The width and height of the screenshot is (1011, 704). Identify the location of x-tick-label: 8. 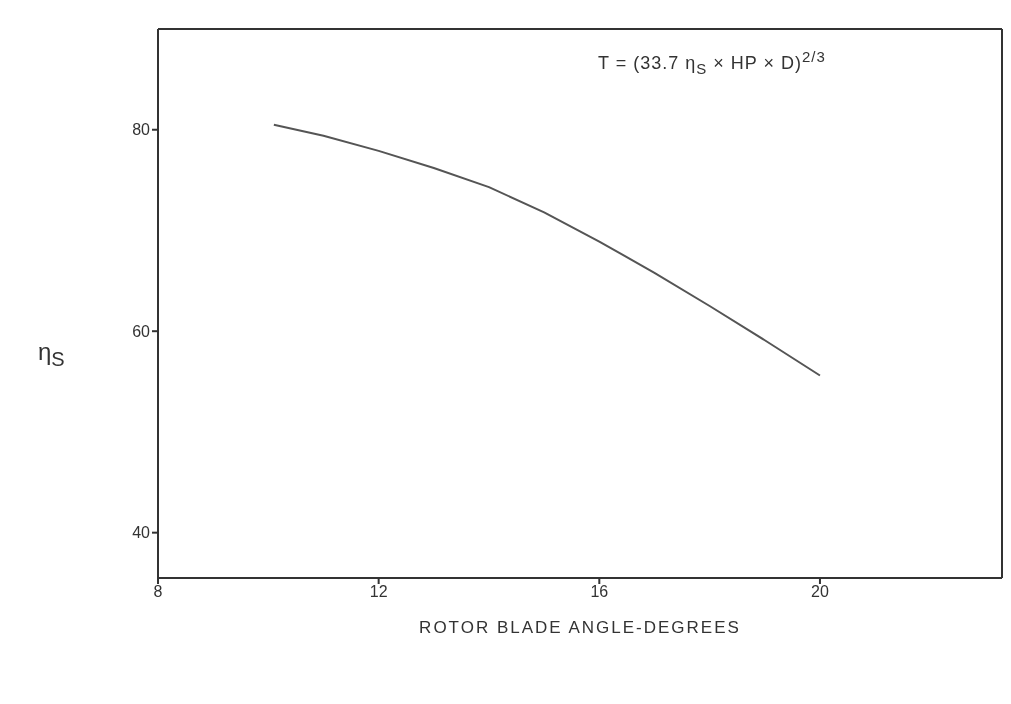
(158, 592).